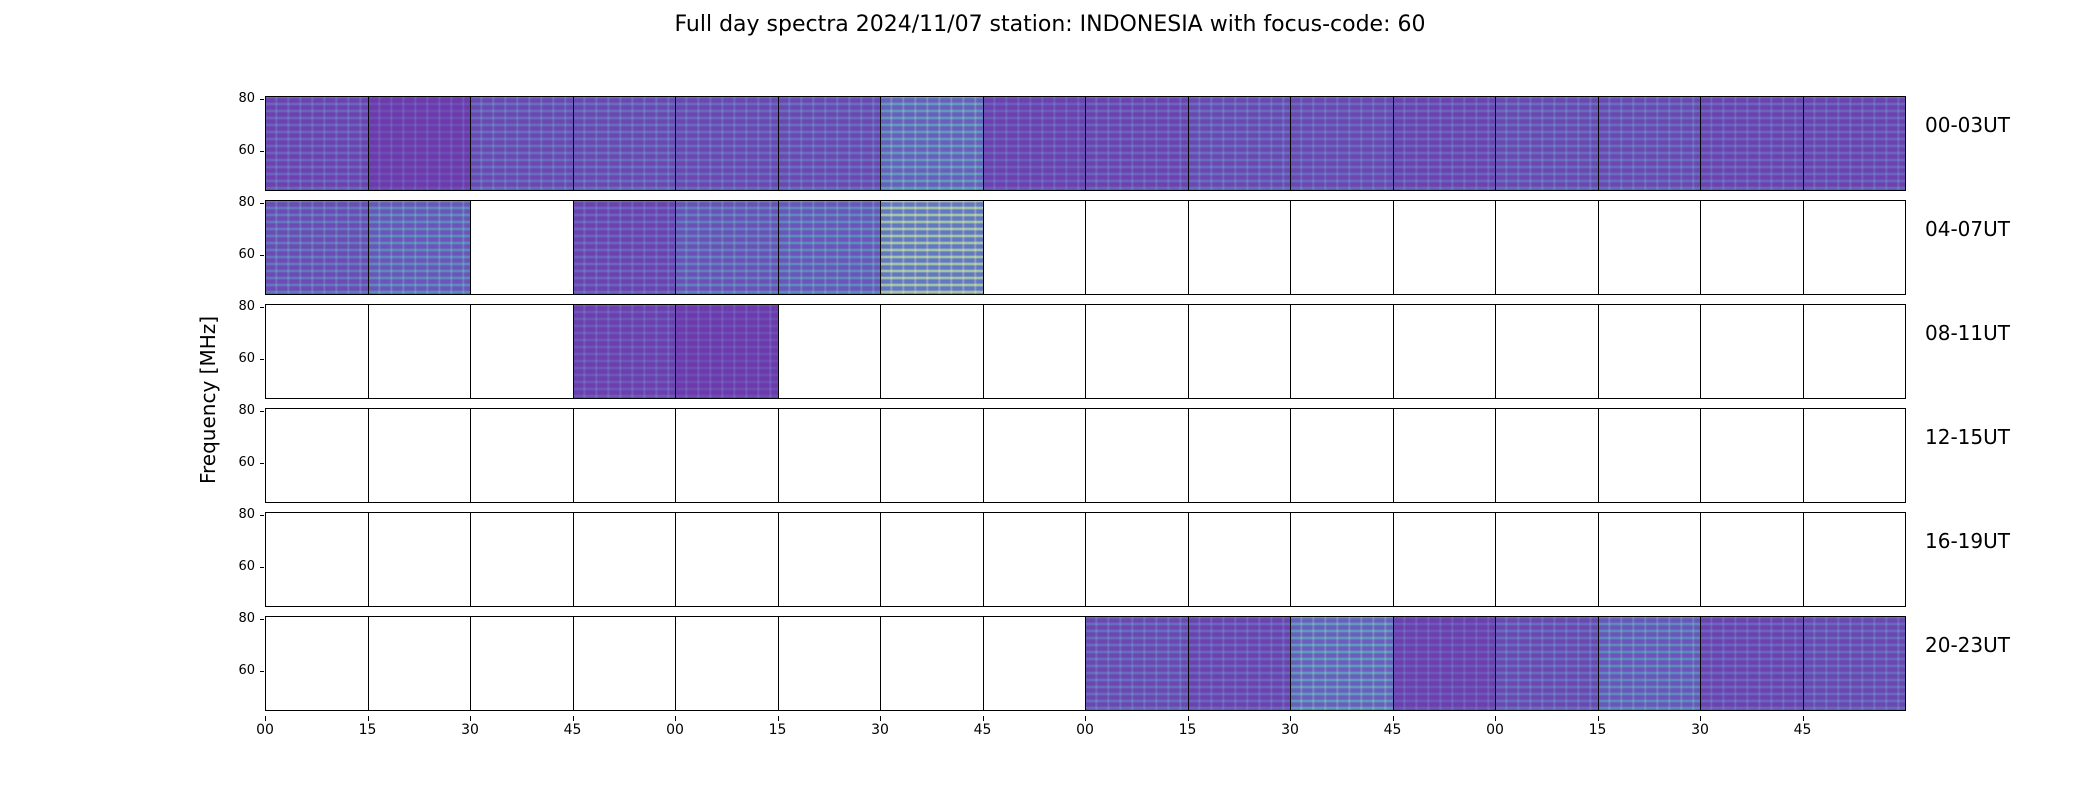 Image resolution: width=2100 pixels, height=800 pixels. Describe the element at coordinates (1967, 125) in the screenshot. I see `row-time-label: 00-03UT` at that location.